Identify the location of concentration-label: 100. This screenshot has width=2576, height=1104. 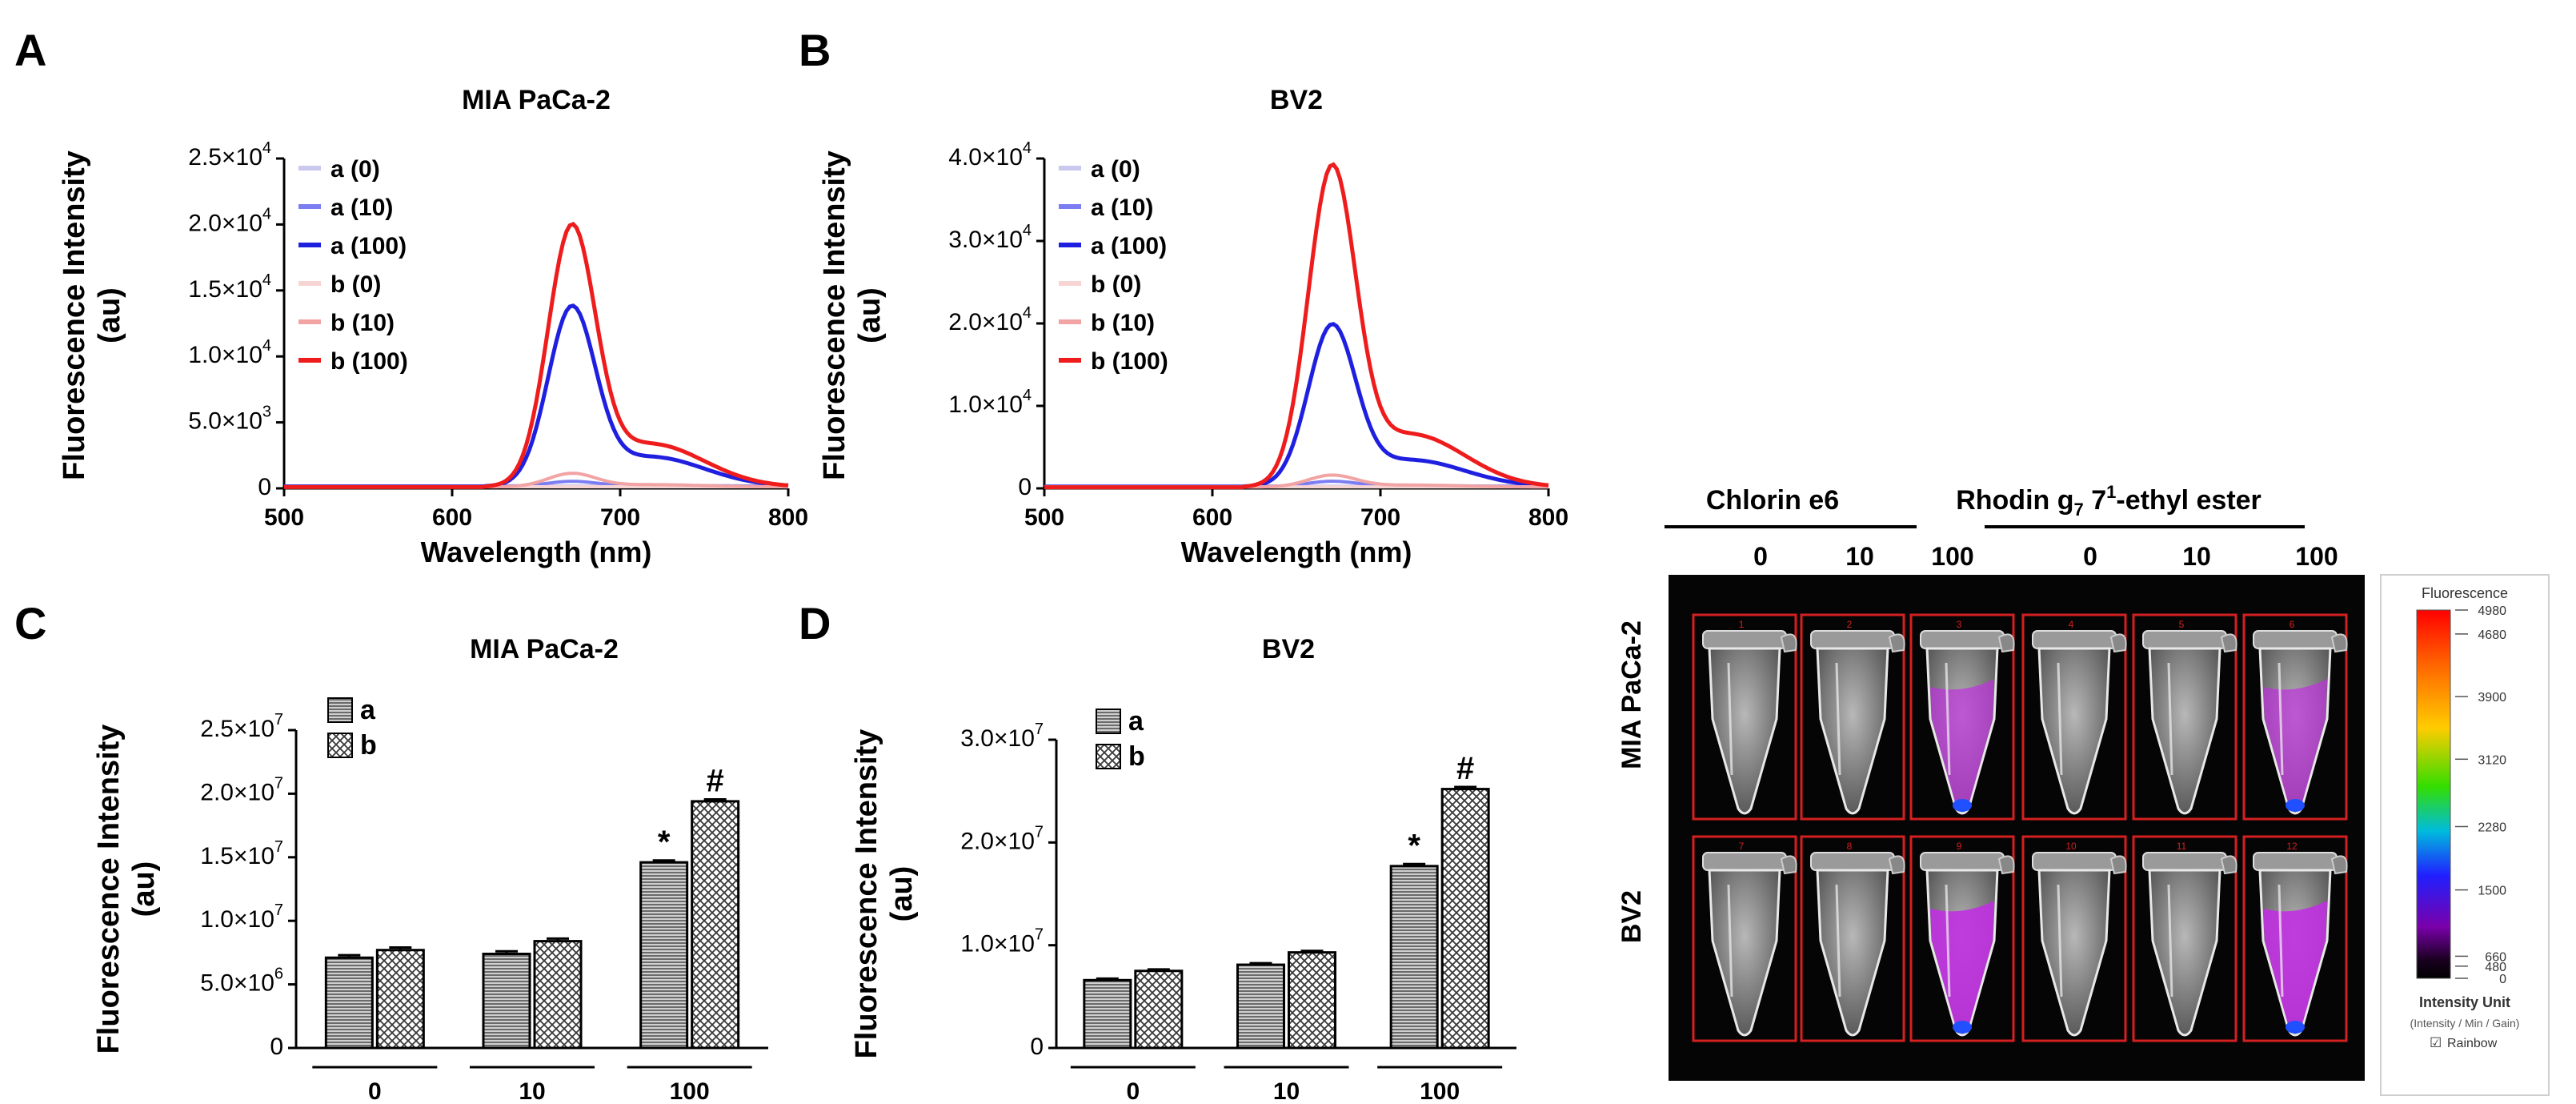
(1952, 556).